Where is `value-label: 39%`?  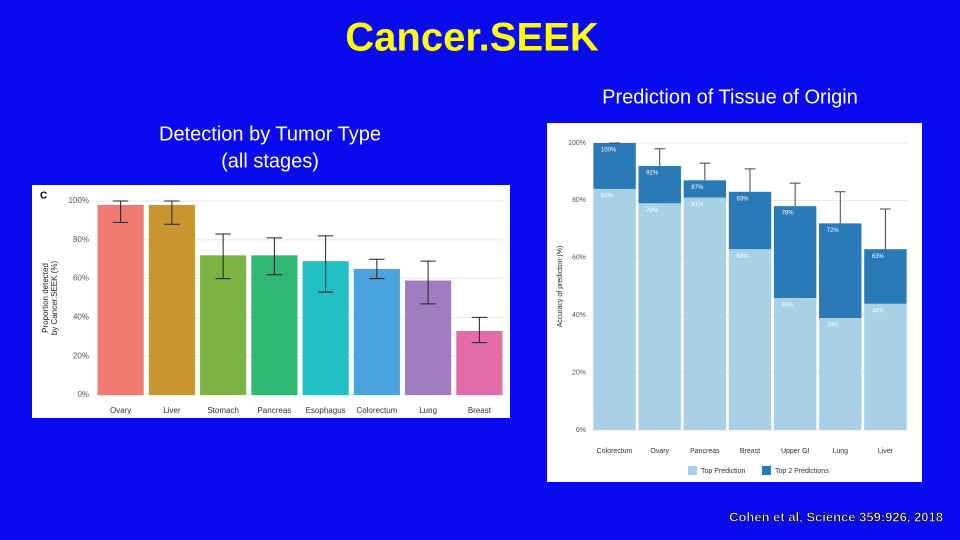
value-label: 39% is located at coordinates (833, 326).